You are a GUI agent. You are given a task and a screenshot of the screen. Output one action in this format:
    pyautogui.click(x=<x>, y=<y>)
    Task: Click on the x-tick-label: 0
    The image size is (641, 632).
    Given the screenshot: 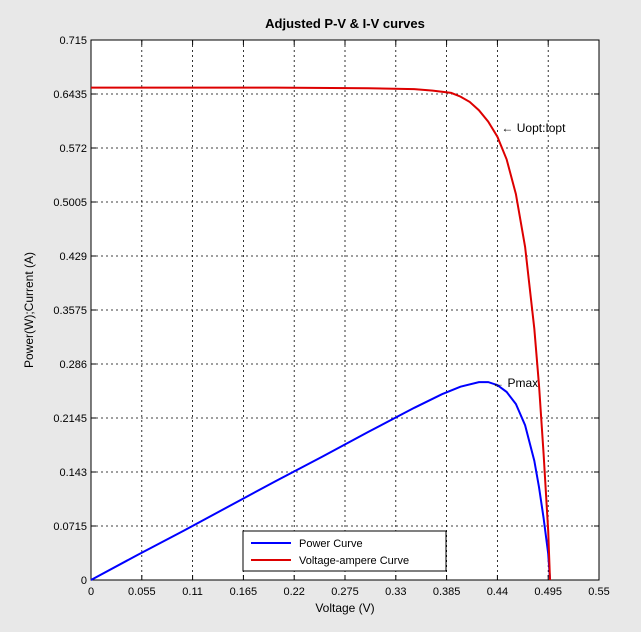 What is the action you would take?
    pyautogui.click(x=91, y=592)
    